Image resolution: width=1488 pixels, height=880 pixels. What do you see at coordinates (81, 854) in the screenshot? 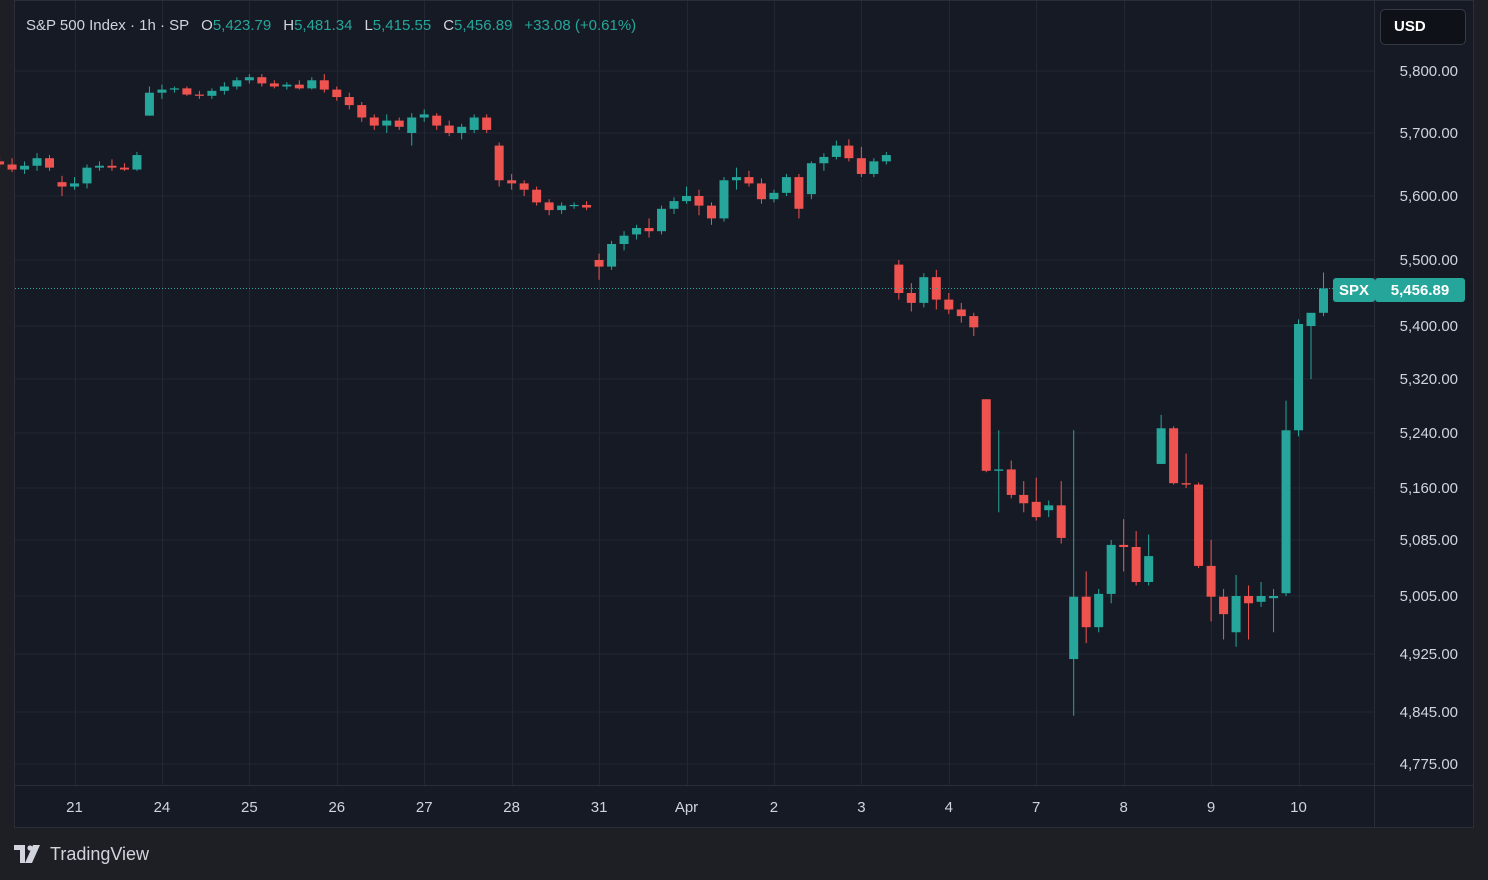
I see `brand-logo: TradingView` at bounding box center [81, 854].